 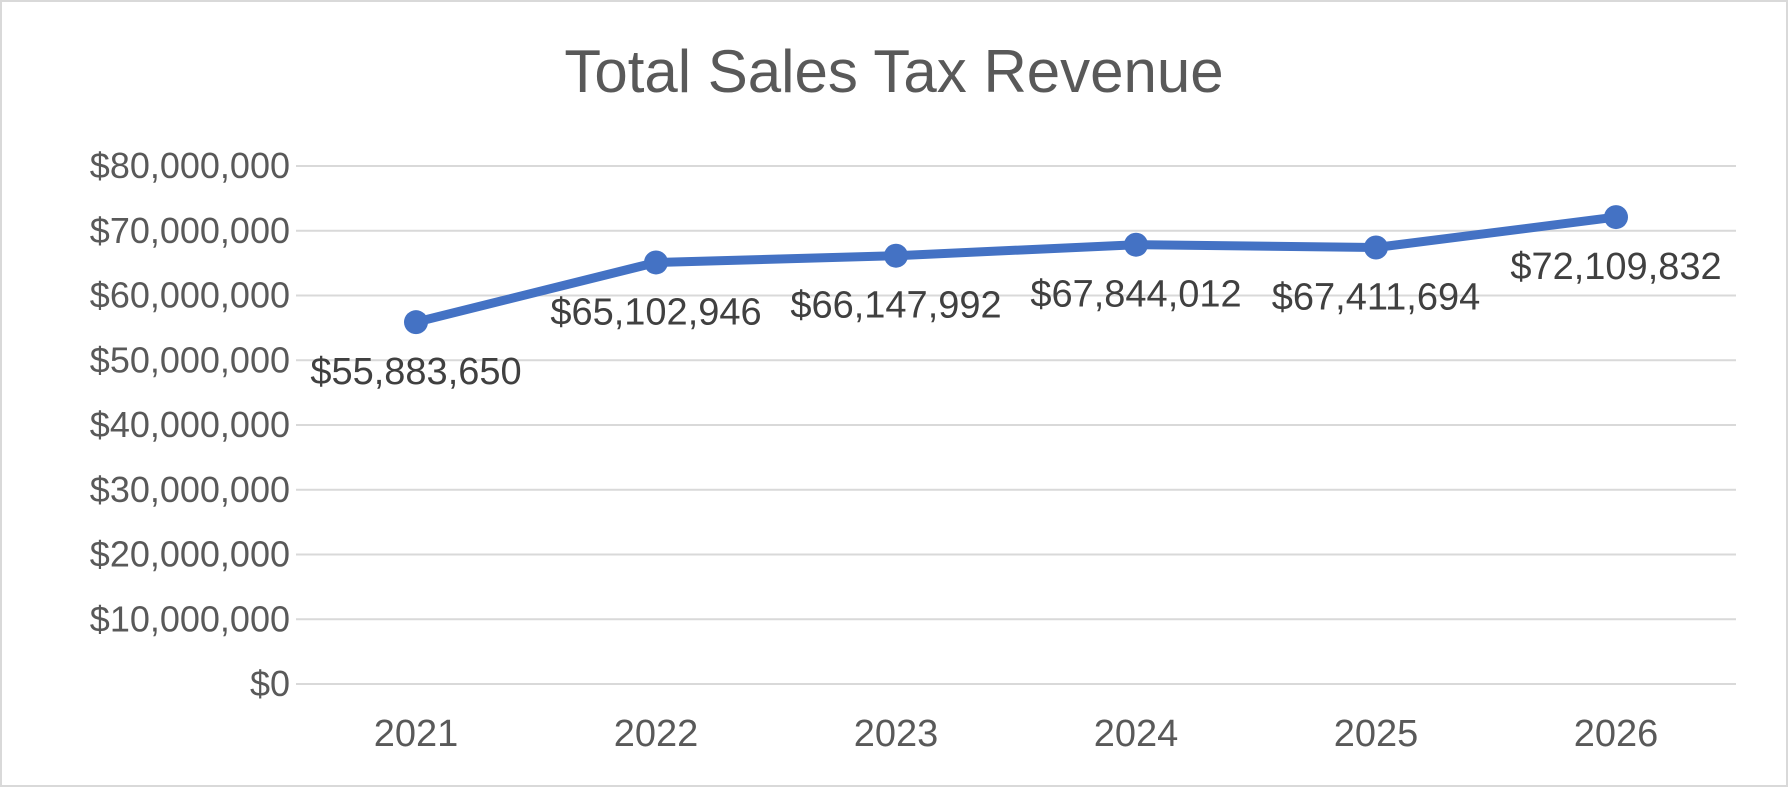 I want to click on x-tick-label: 2022, so click(x=656, y=734).